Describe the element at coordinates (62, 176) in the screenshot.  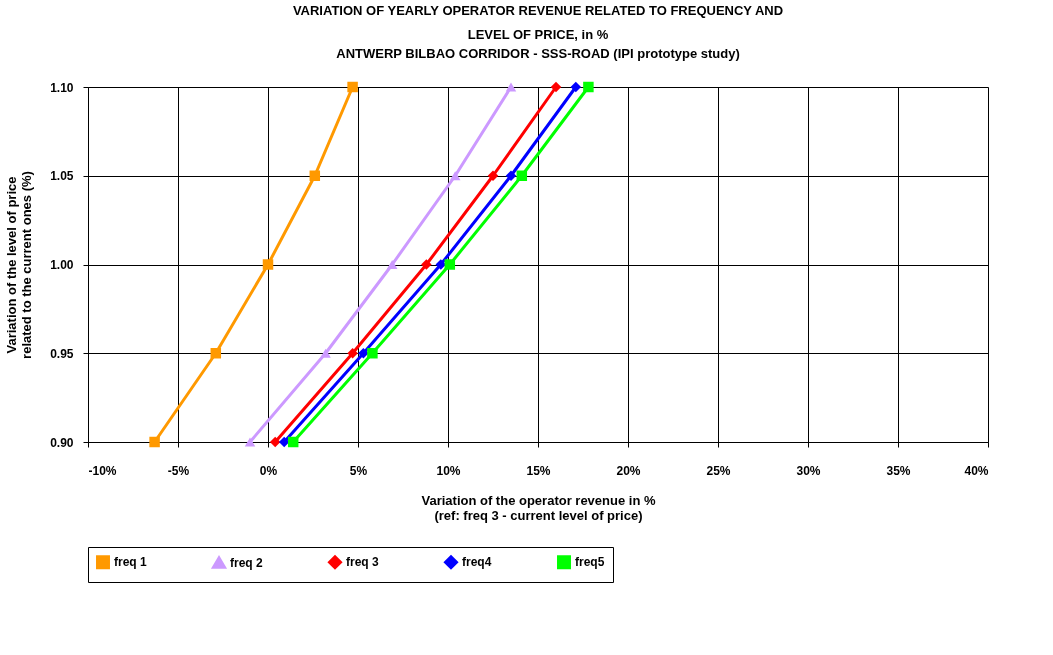
I see `y-tick-label: 1.05` at that location.